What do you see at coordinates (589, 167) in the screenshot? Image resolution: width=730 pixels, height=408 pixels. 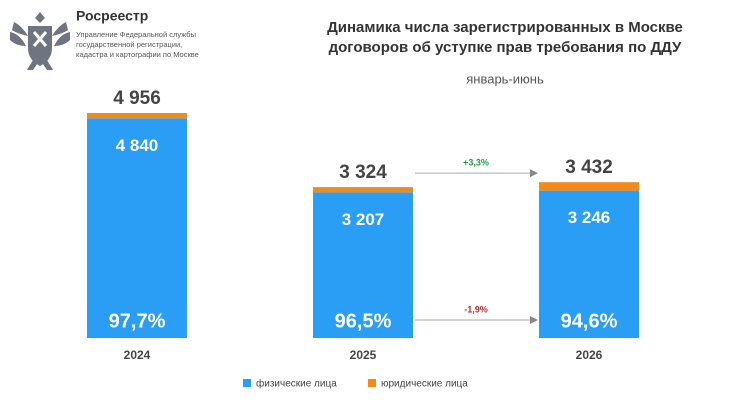 I see `total-label: 3 432` at bounding box center [589, 167].